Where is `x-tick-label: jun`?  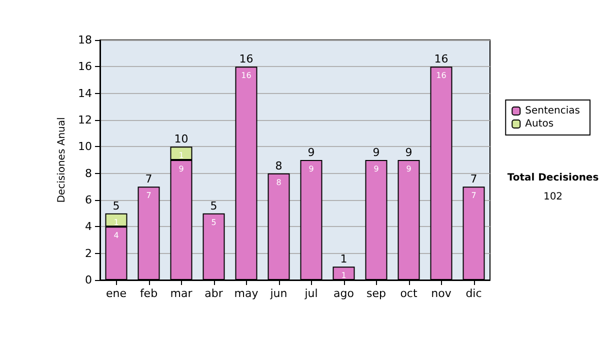 x-tick-label: jun is located at coordinates (278, 293).